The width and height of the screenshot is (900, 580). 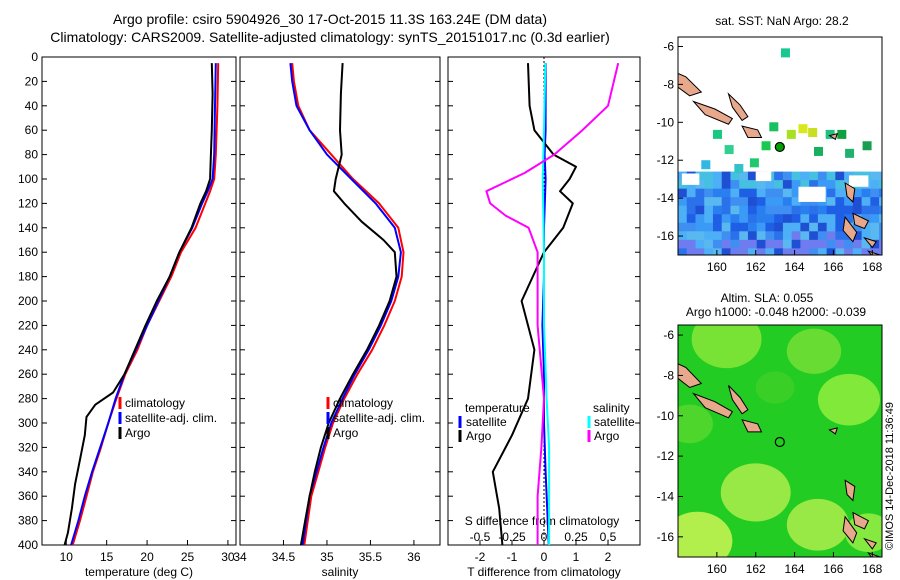 What do you see at coordinates (327, 557) in the screenshot?
I see `salinity-x-tick-label: 35` at bounding box center [327, 557].